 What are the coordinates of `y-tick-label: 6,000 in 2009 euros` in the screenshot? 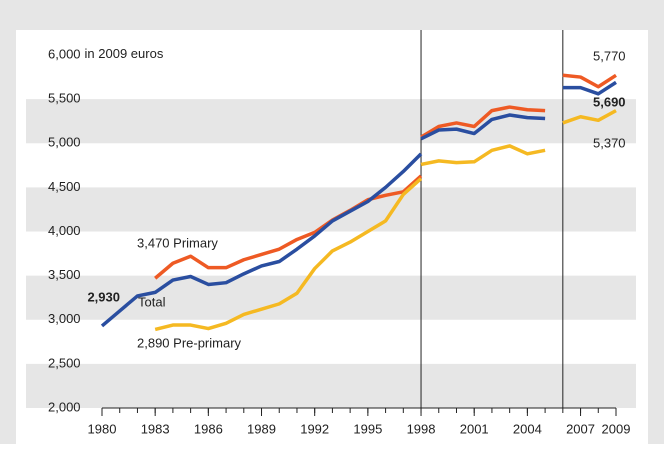 It's located at (106, 53).